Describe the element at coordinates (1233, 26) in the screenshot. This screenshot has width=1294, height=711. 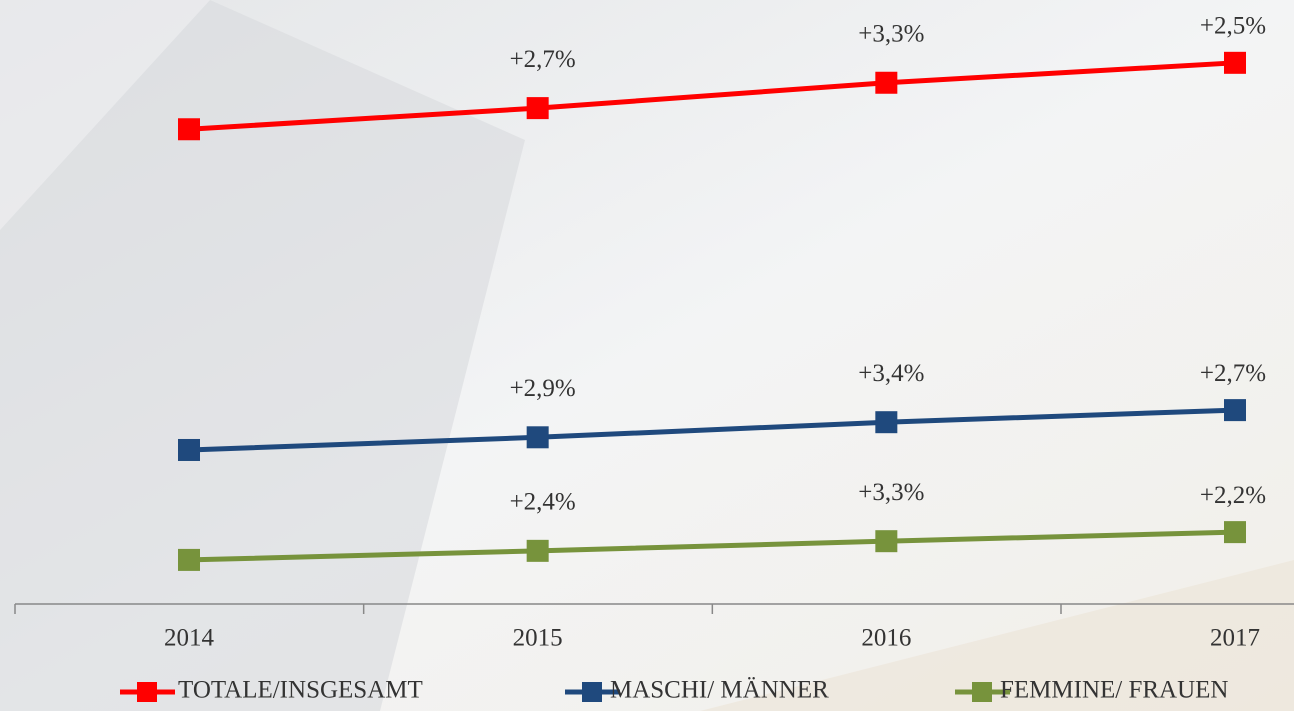
I see `data-label: +2,5%` at that location.